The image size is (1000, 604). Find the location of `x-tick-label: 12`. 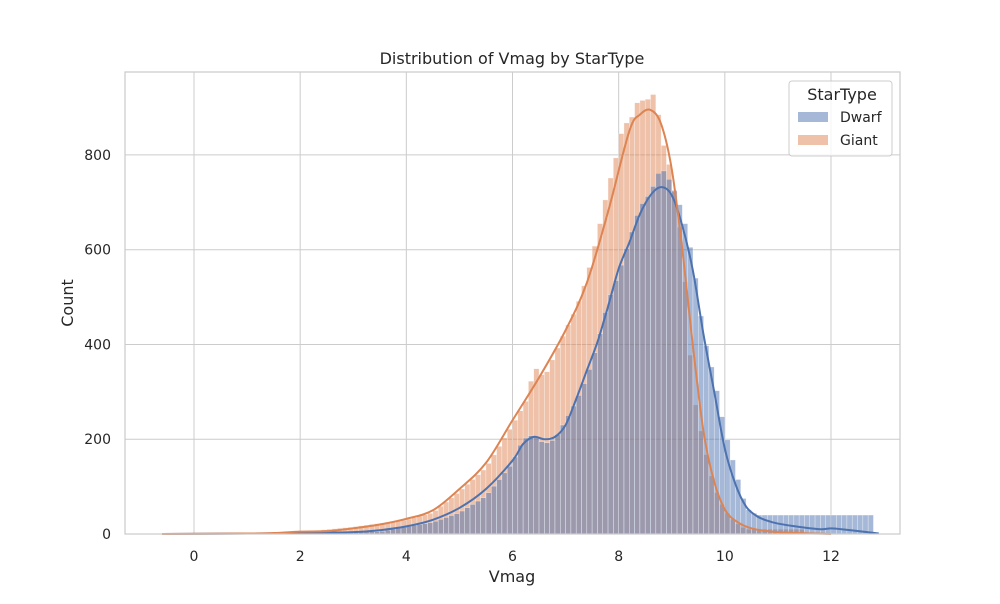

x-tick-label: 12 is located at coordinates (831, 557).